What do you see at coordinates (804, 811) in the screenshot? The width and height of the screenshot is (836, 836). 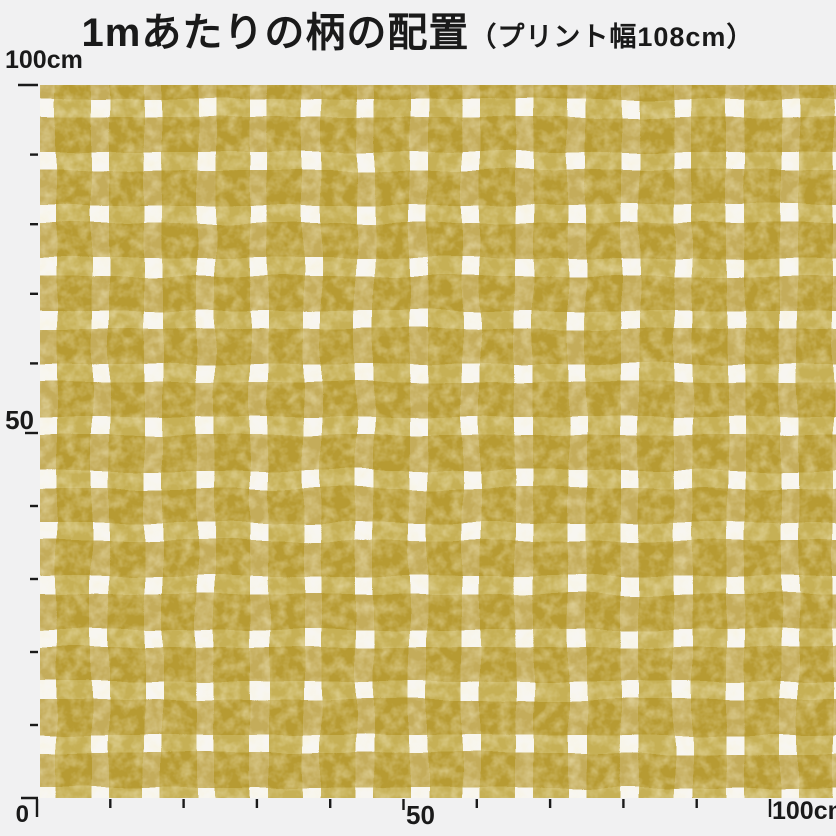 I see `bottom-ruler-100cm-label: 100cm` at bounding box center [804, 811].